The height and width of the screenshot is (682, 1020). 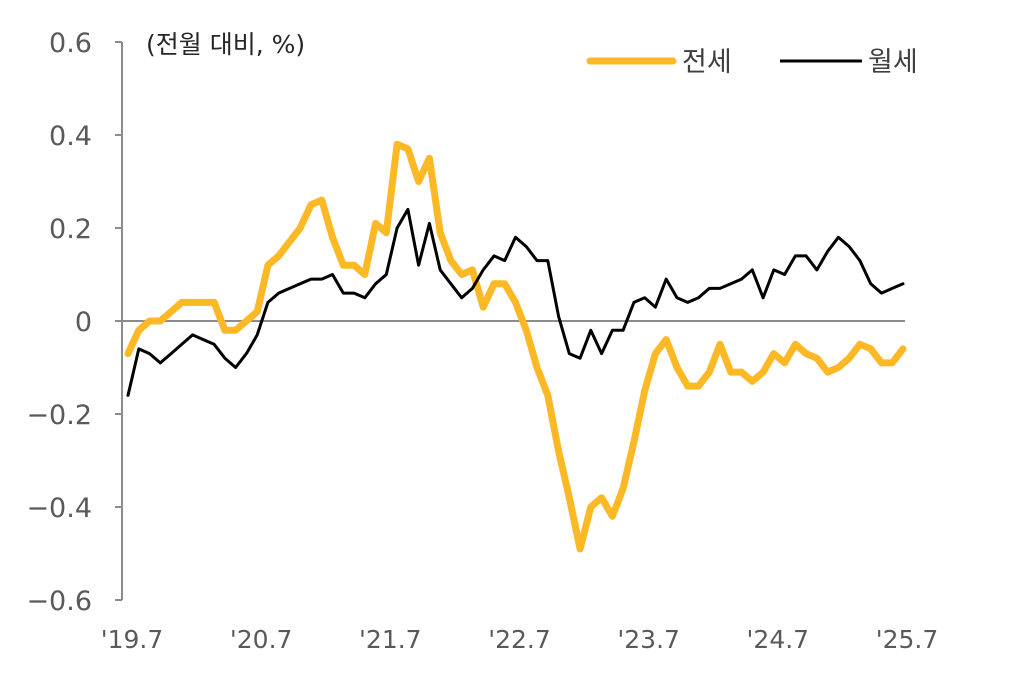 What do you see at coordinates (648, 639) in the screenshot?
I see `x-tick-label: '23.7` at bounding box center [648, 639].